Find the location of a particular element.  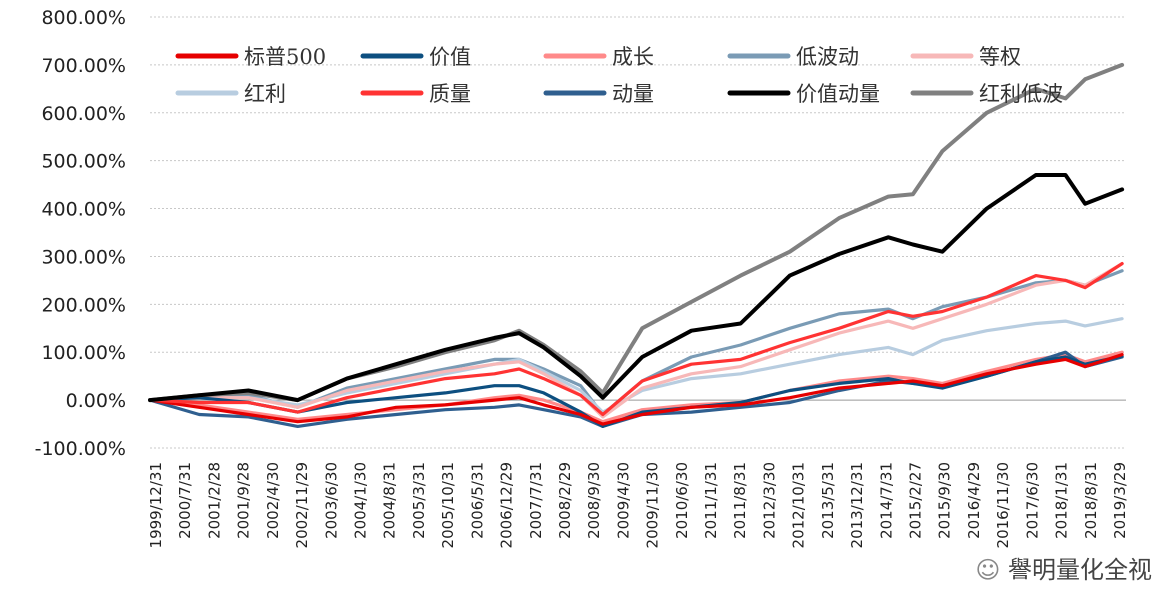

legend-label: 价值动量 is located at coordinates (838, 94).